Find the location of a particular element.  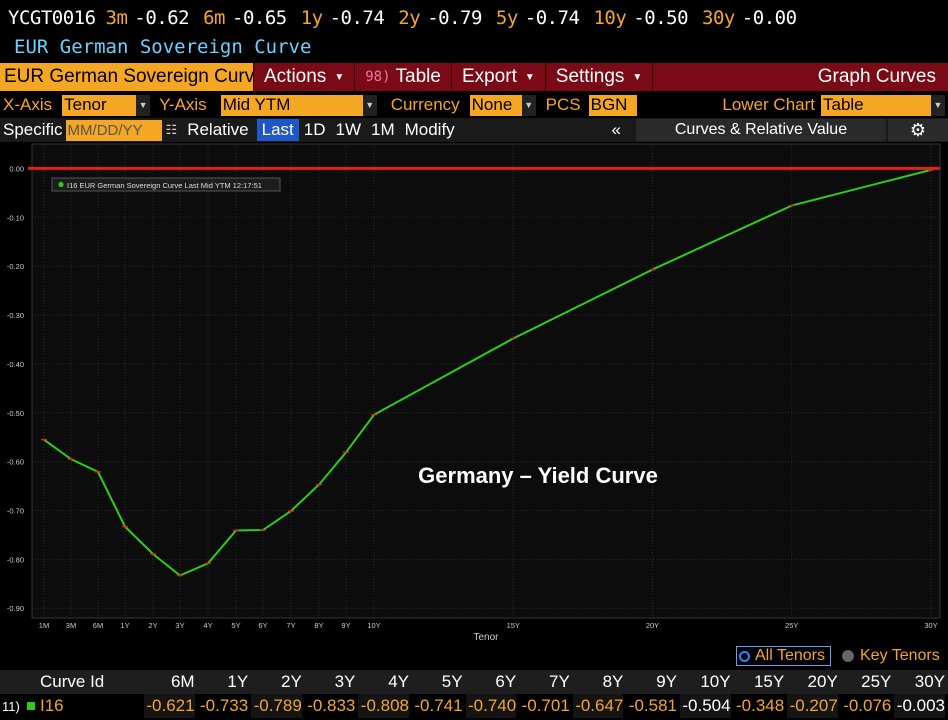

ticker-tenor: 10y is located at coordinates (610, 18).